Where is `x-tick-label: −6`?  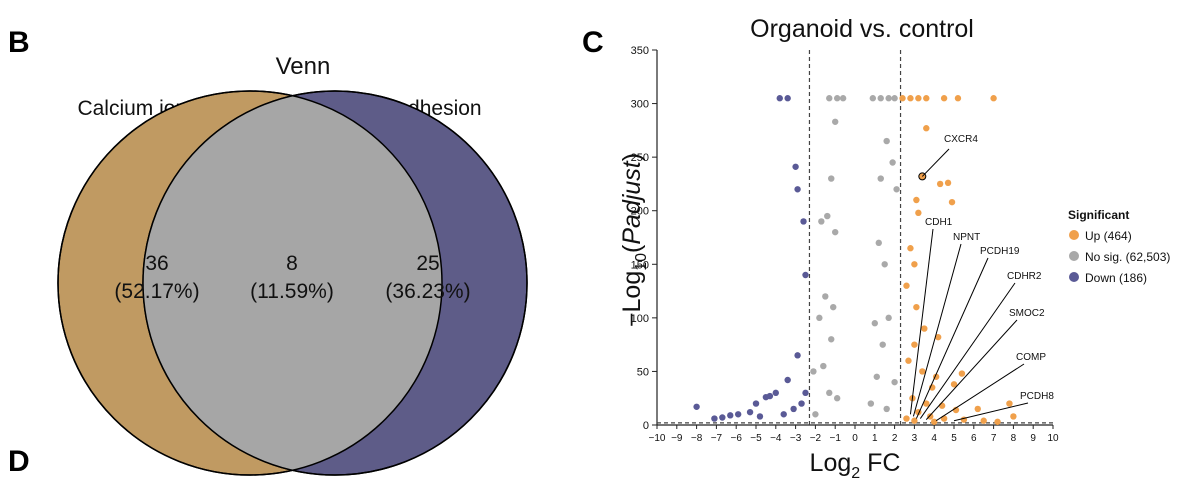 x-tick-label: −6 is located at coordinates (736, 438).